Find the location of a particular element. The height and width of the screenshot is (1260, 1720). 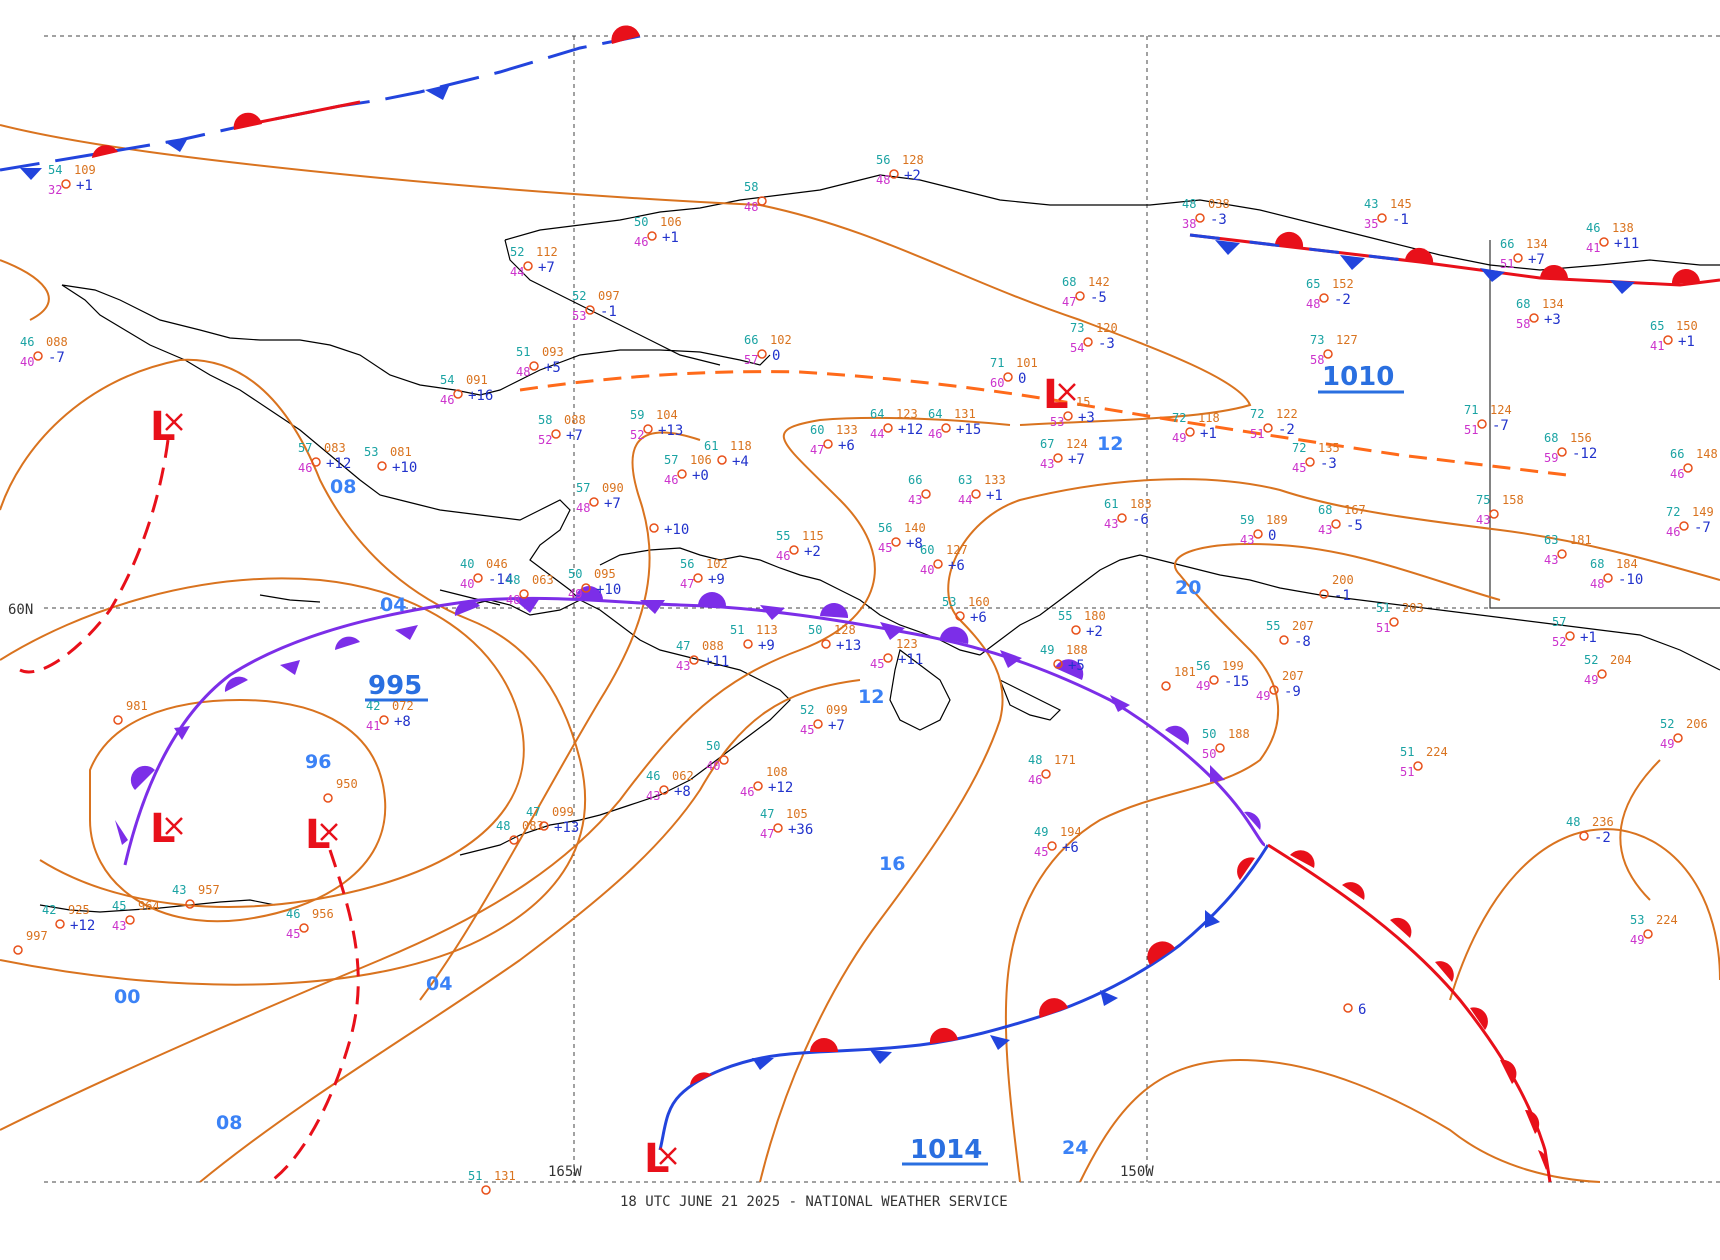

station-plot: 75 158 43 is located at coordinates (1500, 510).